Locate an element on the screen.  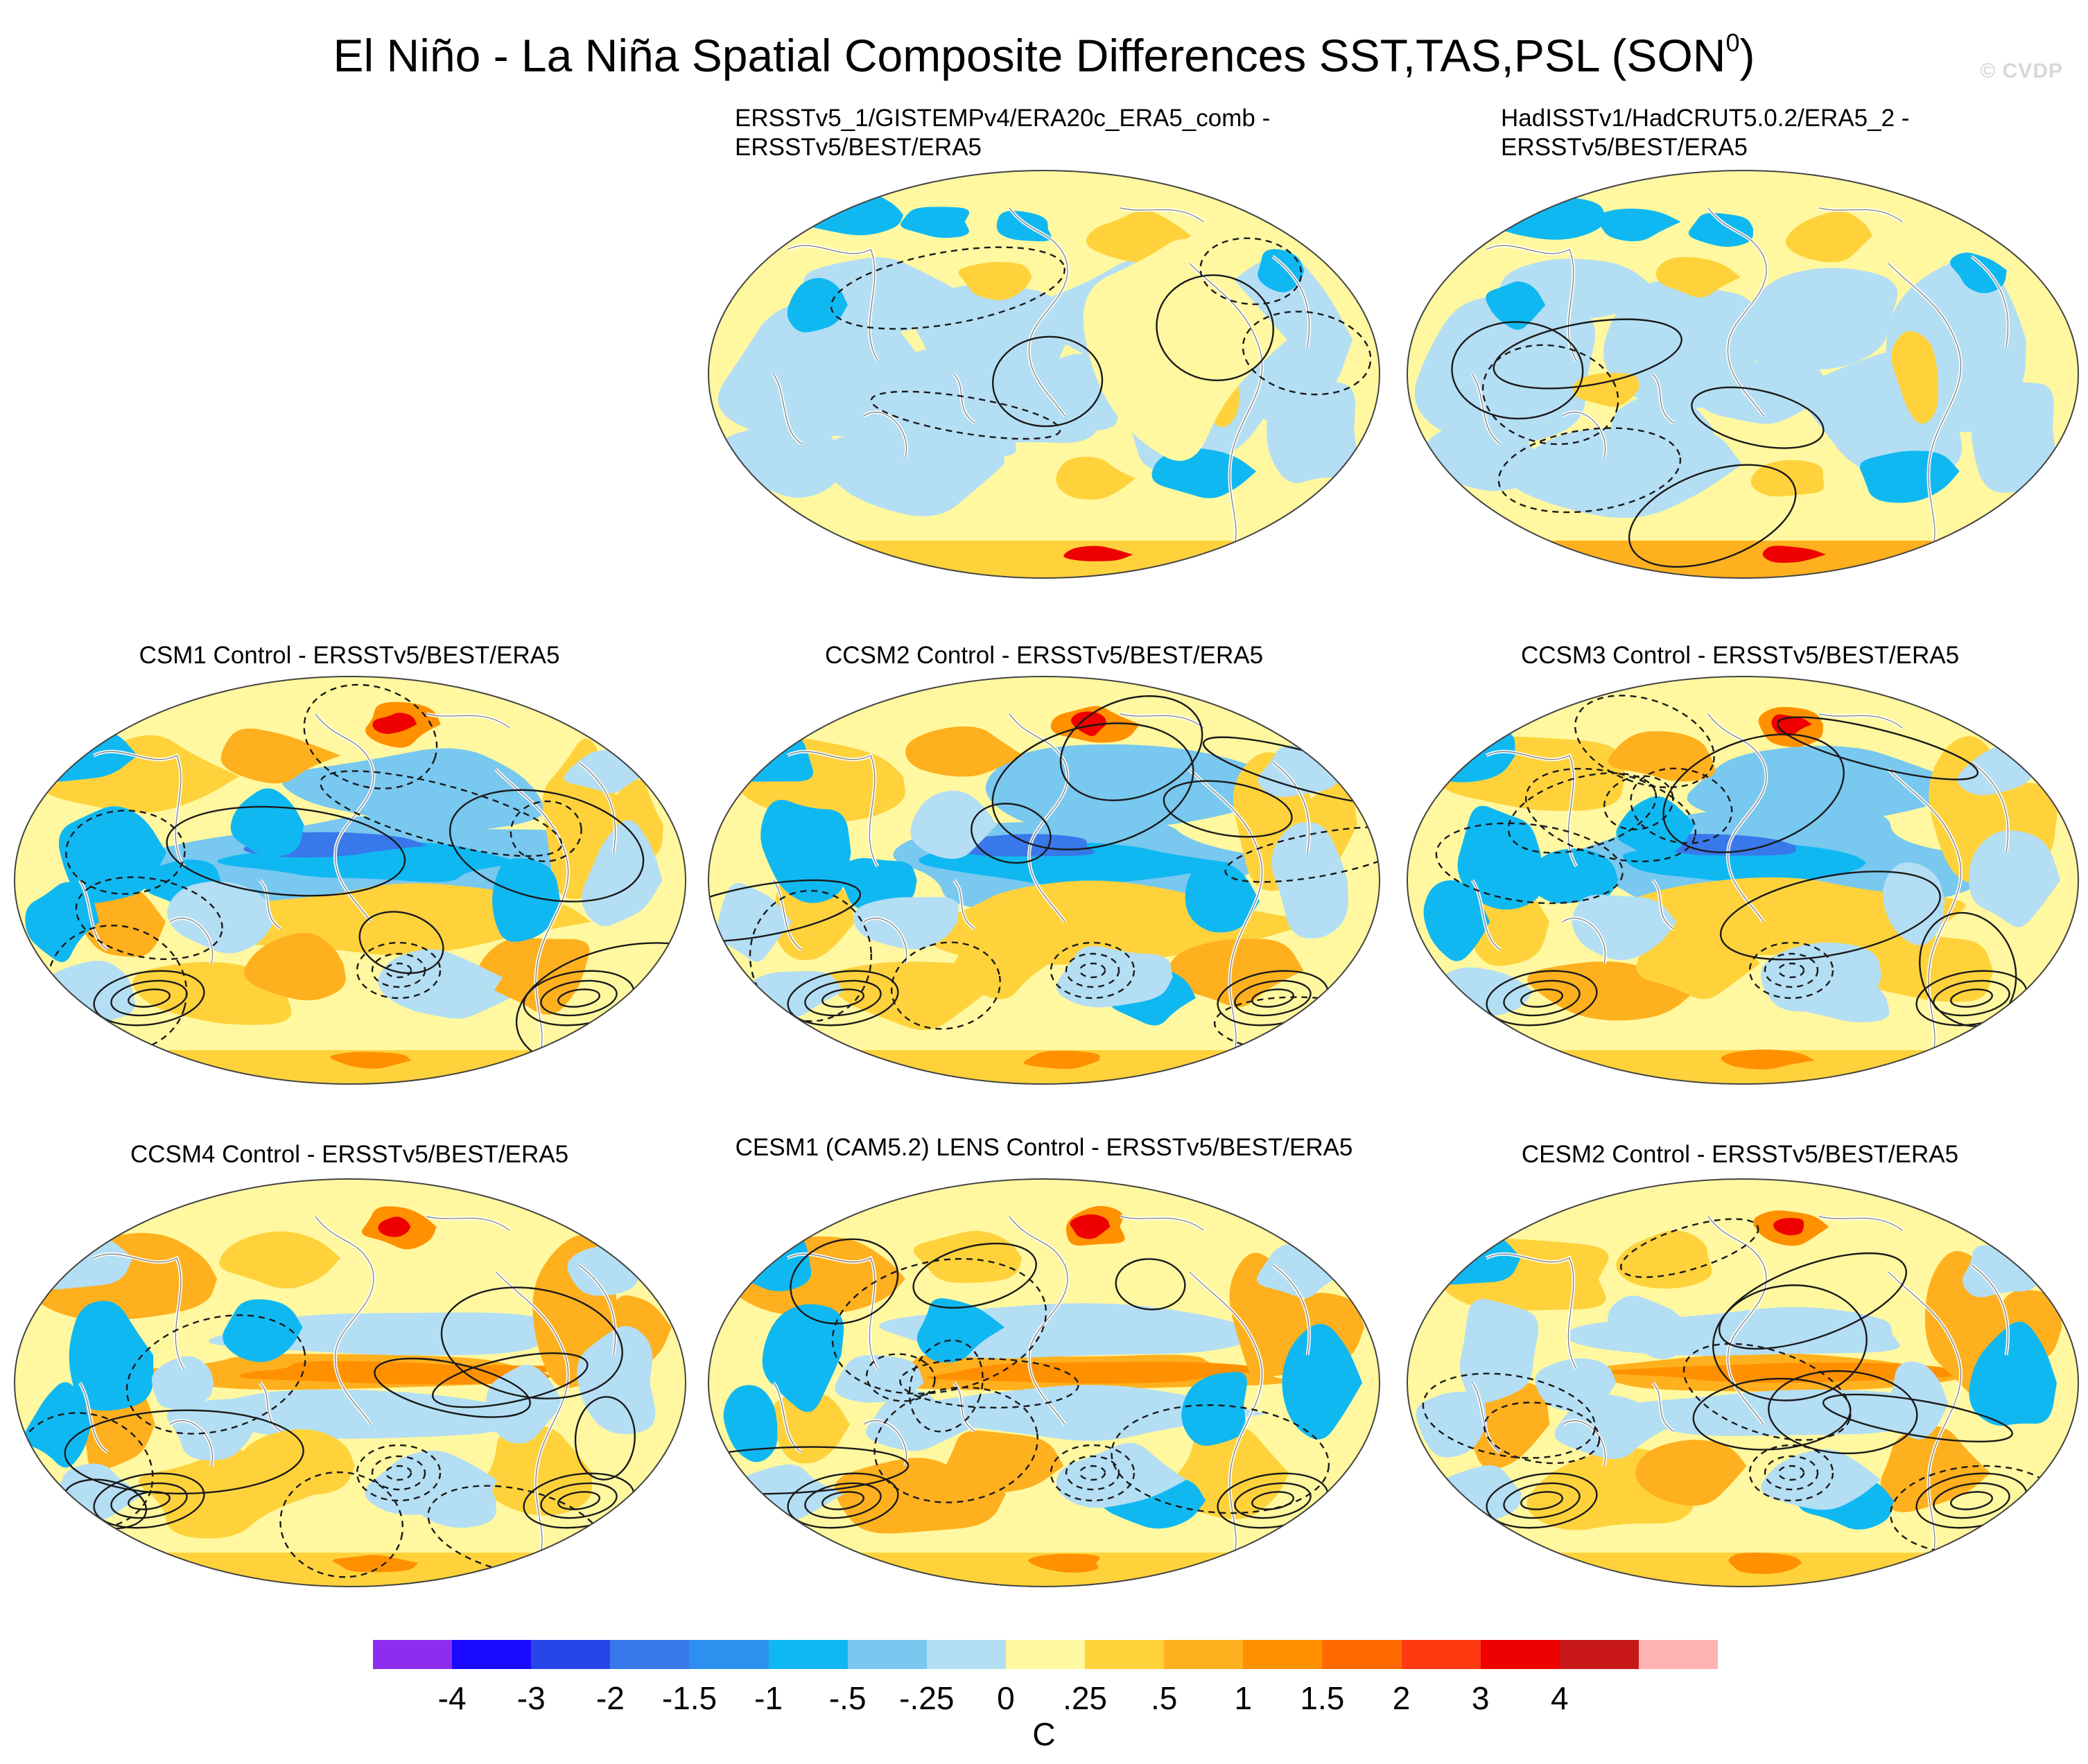
panel-title: CESM2 Control - ERSSTv5/BEST/ERA5 is located at coordinates (1740, 1154).